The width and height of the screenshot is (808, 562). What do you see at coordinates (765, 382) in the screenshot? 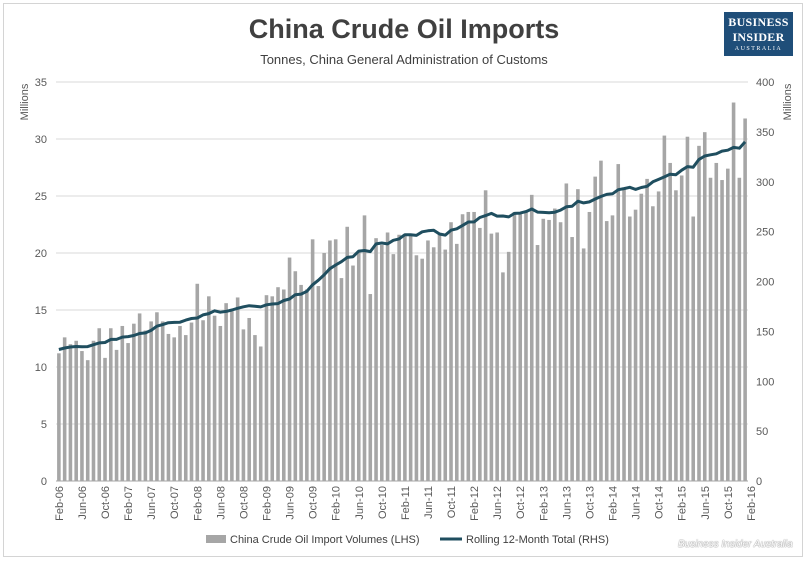
I see `right-tick-label: 100` at bounding box center [765, 382].